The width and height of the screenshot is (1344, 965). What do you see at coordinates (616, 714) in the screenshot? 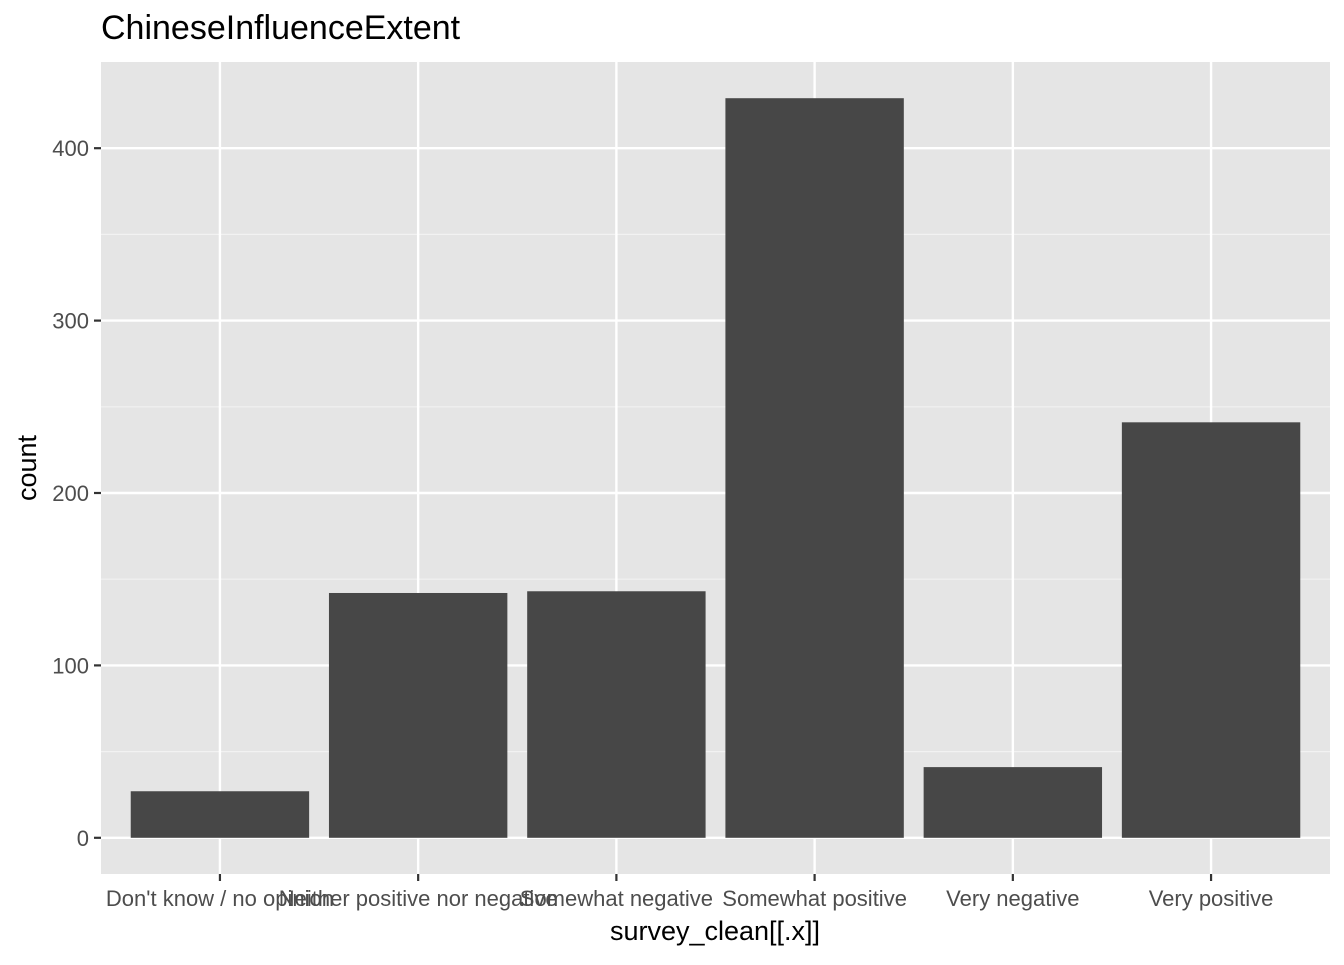
I see `bar-somewhat-negative` at bounding box center [616, 714].